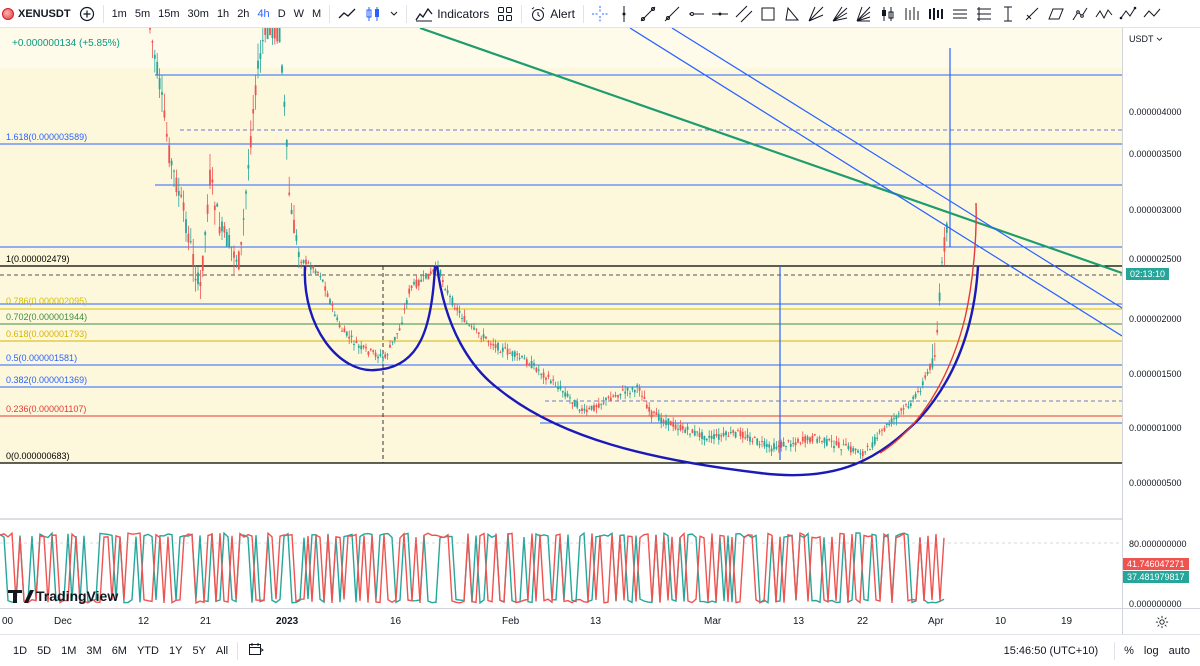 Image resolution: width=1200 pixels, height=666 pixels. Describe the element at coordinates (672, 13) in the screenshot. I see `ray-tool` at that location.